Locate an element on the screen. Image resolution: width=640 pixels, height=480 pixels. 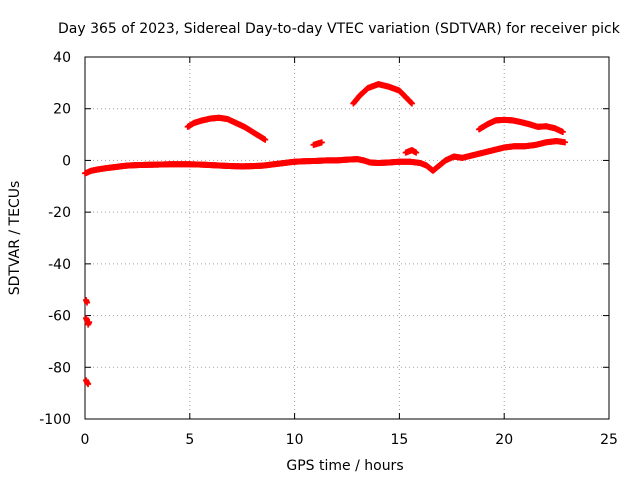
y-tick-label: -40 is located at coordinates (59, 265).